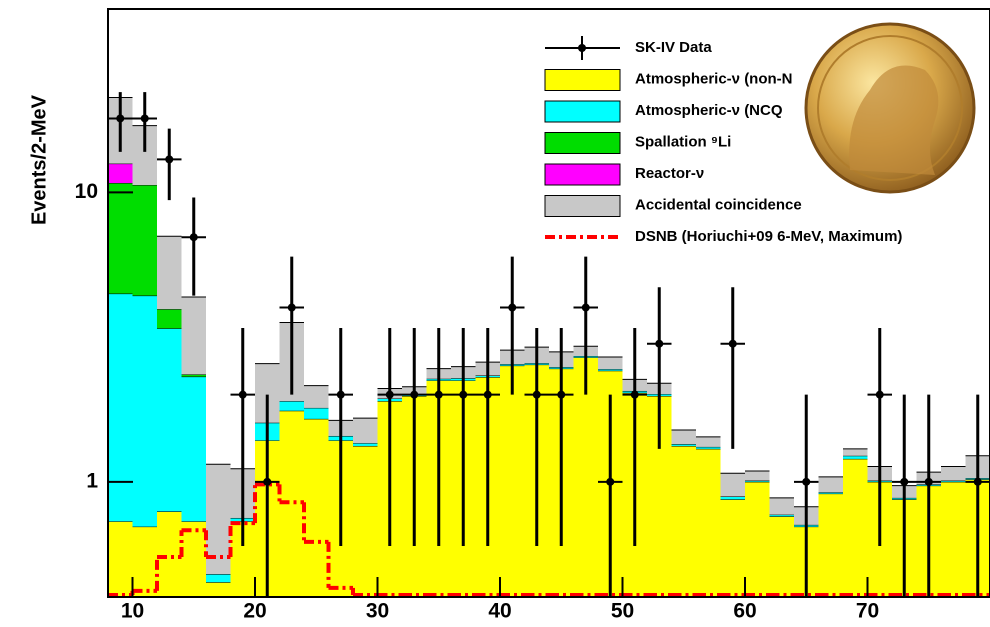 This screenshot has height=627, width=990. I want to click on legend-label: Reactor-ν, so click(669, 173).